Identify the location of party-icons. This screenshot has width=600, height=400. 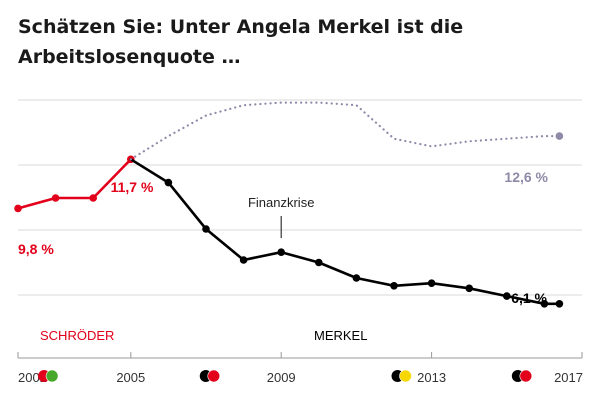
(285, 376).